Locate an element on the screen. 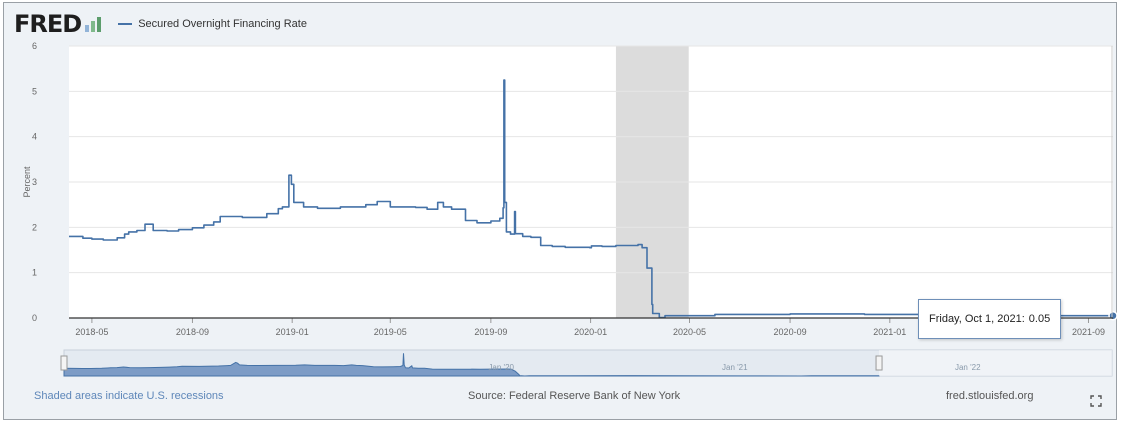 The image size is (1122, 423). legend: Secured Overnight Financing Rate is located at coordinates (212, 24).